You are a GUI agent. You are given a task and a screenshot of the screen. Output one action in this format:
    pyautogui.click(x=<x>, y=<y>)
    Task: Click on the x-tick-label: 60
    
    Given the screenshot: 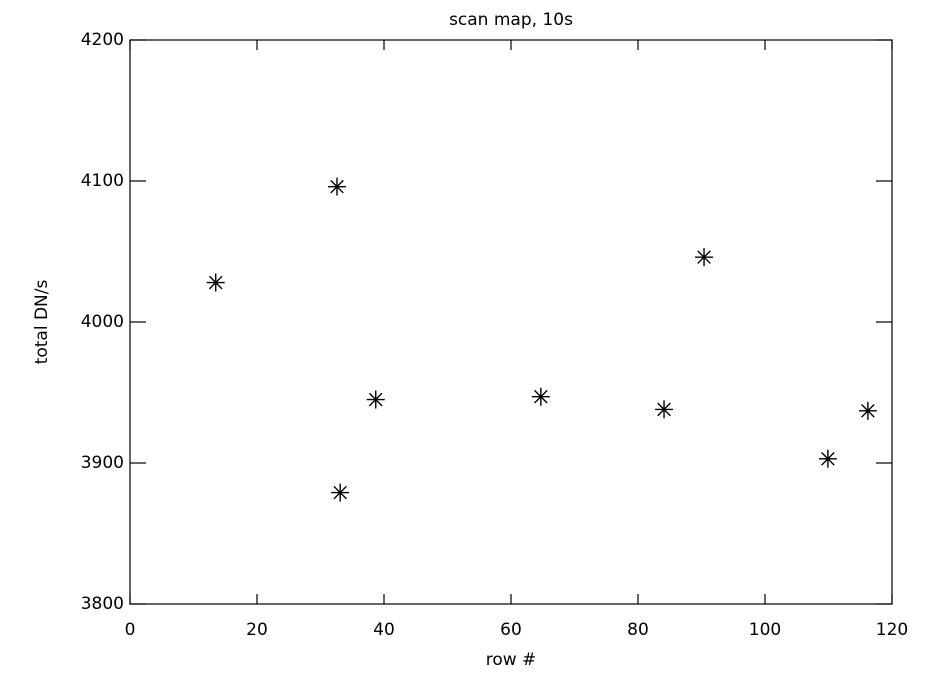 What is the action you would take?
    pyautogui.click(x=511, y=630)
    